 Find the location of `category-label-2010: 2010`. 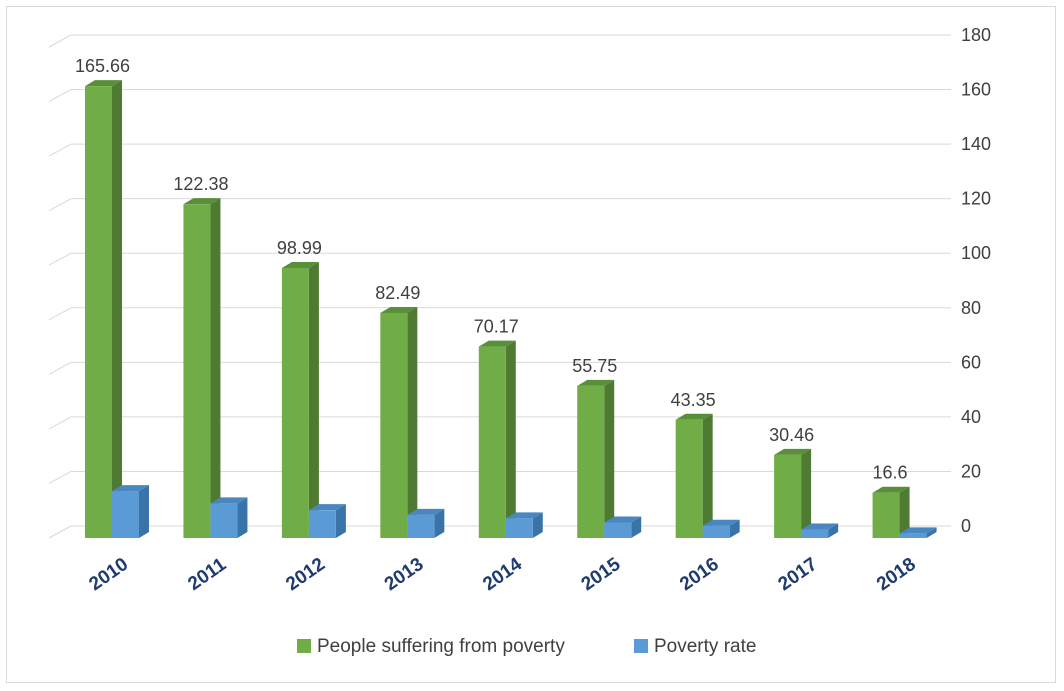

category-label-2010: 2010 is located at coordinates (109, 574).